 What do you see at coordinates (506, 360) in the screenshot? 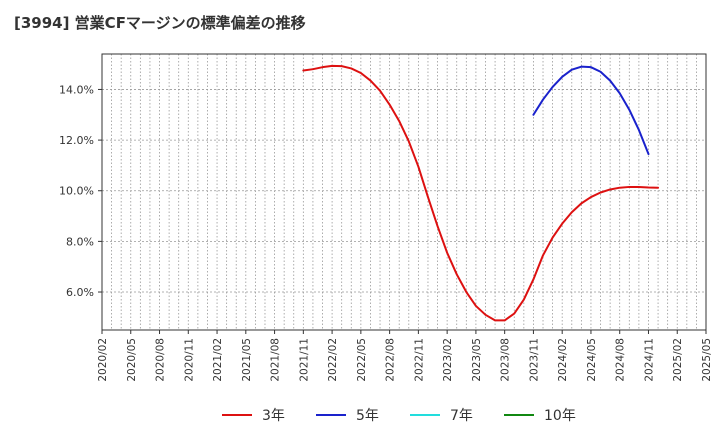
I see `x-tick-label: 2023/08` at bounding box center [506, 360].